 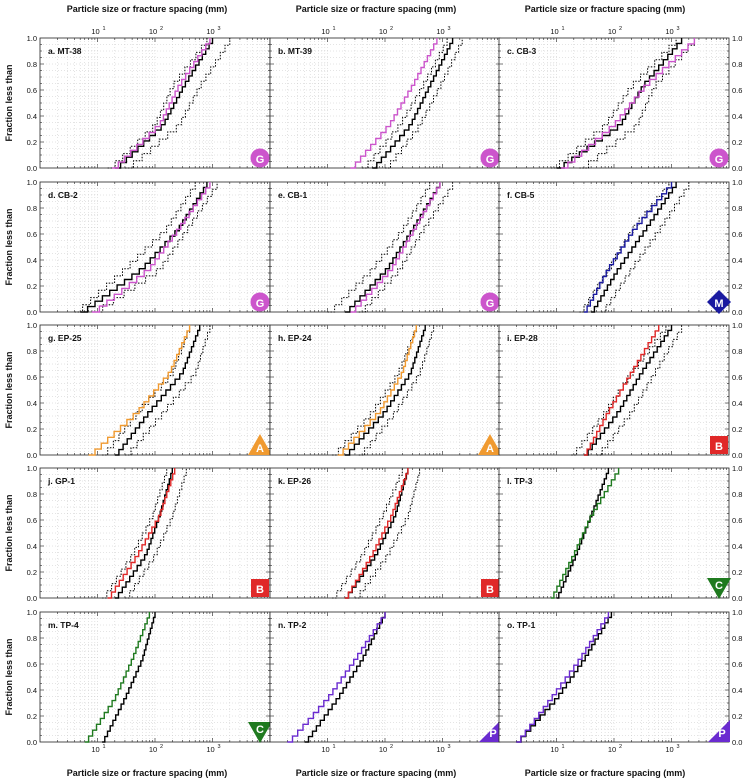 What do you see at coordinates (605, 9) in the screenshot?
I see `top-axis-label-right: Particle size or fracture spacing (mm)` at bounding box center [605, 9].